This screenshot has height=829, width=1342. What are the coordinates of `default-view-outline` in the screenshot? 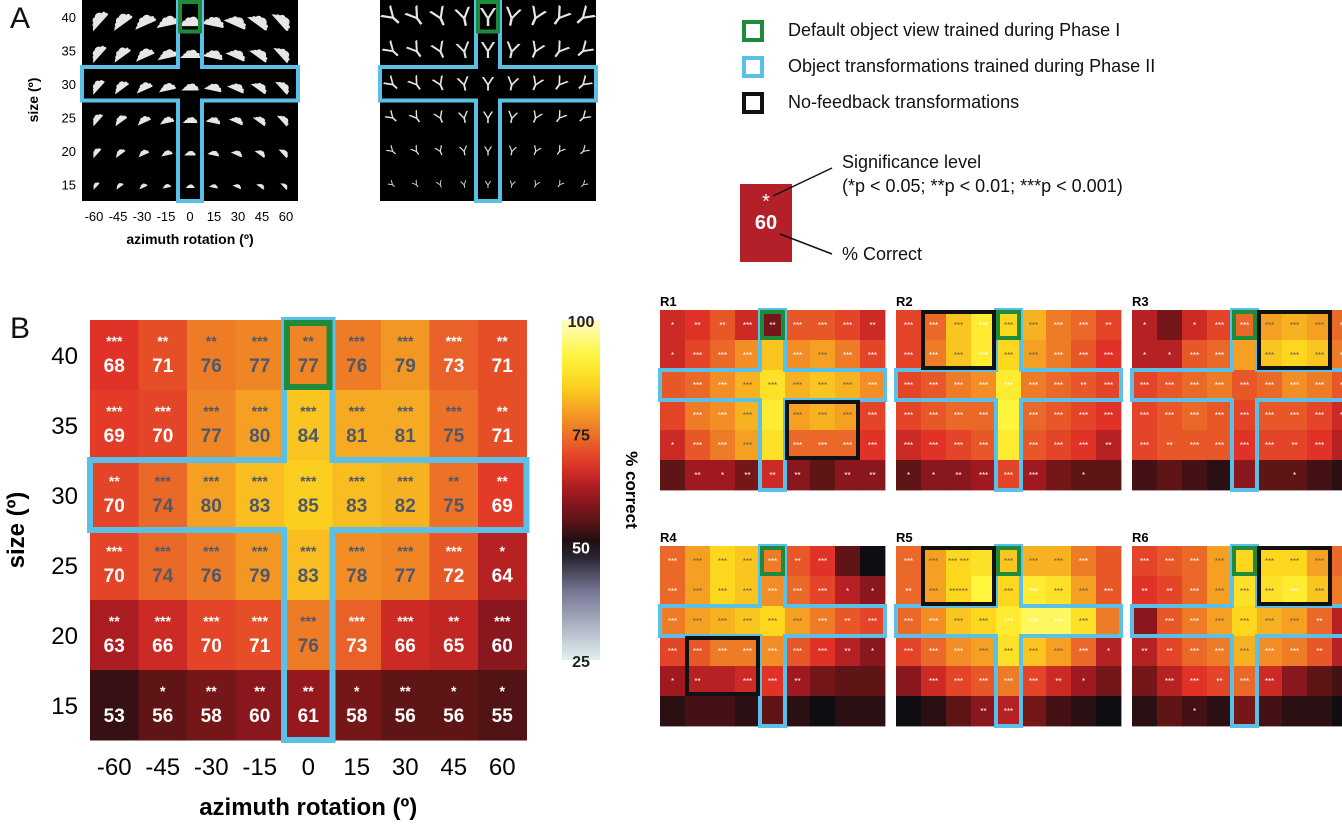 It's located at (1244, 561).